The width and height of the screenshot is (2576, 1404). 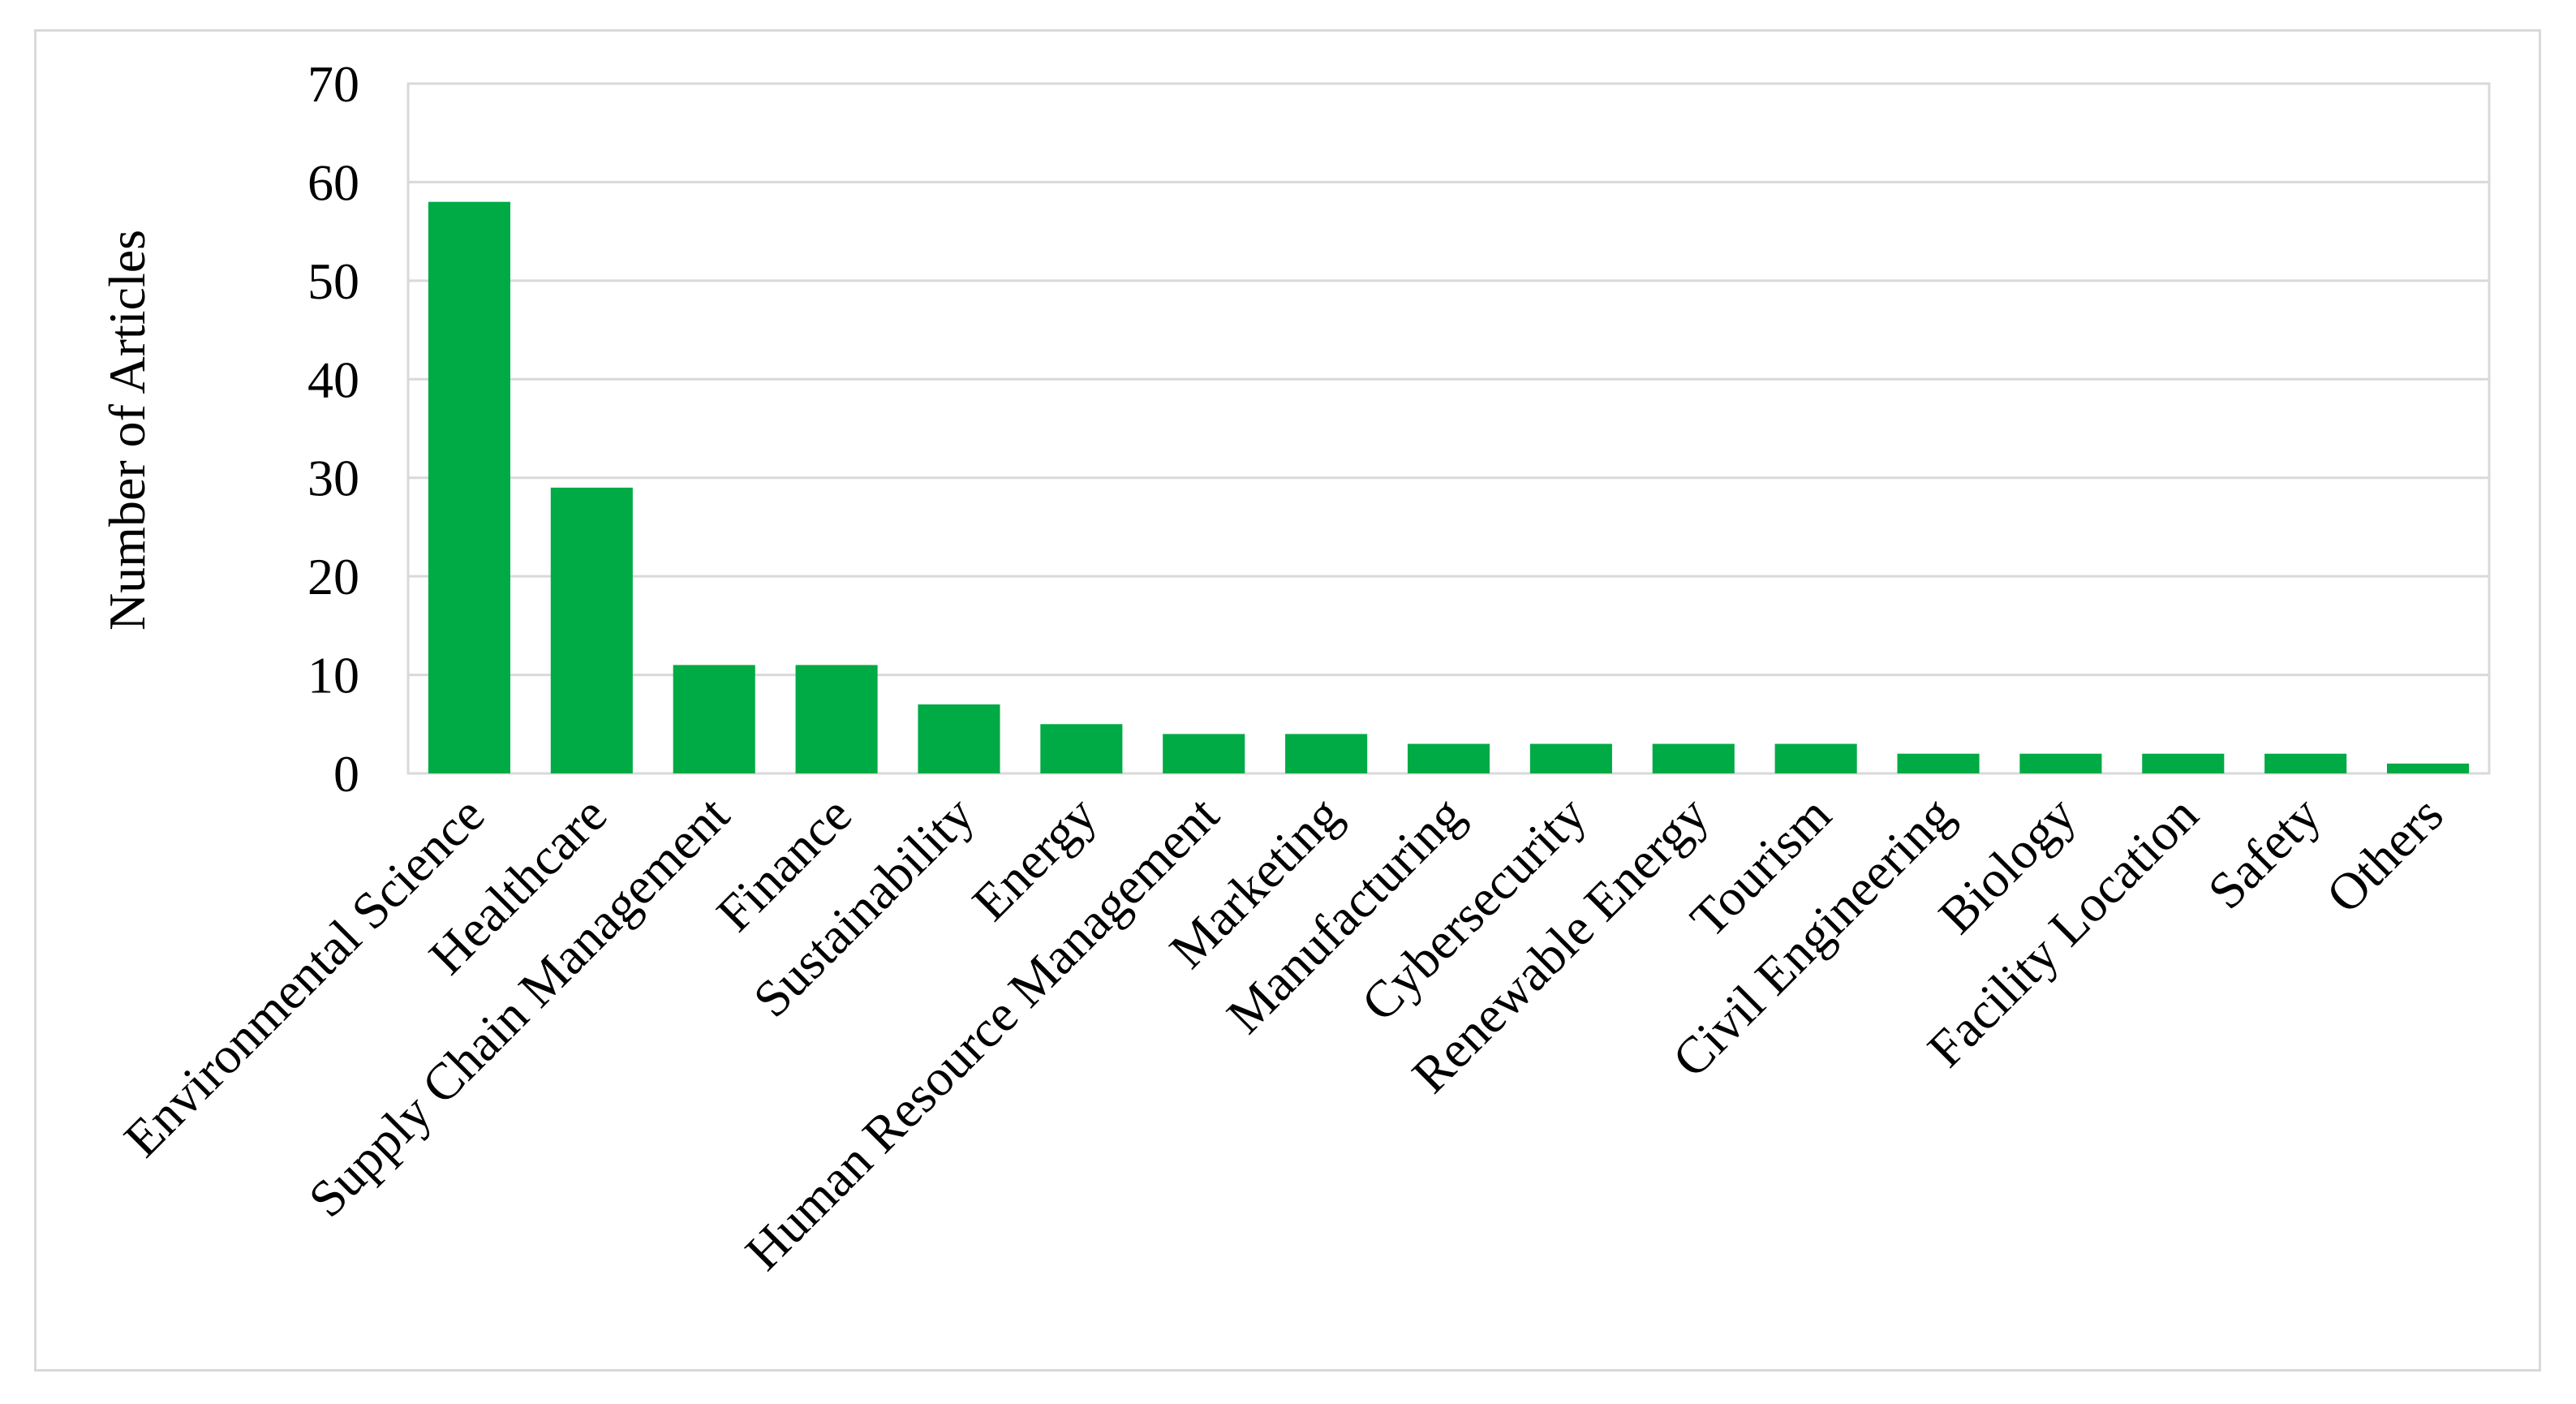 What do you see at coordinates (333, 281) in the screenshot?
I see `y-tick-label: 50` at bounding box center [333, 281].